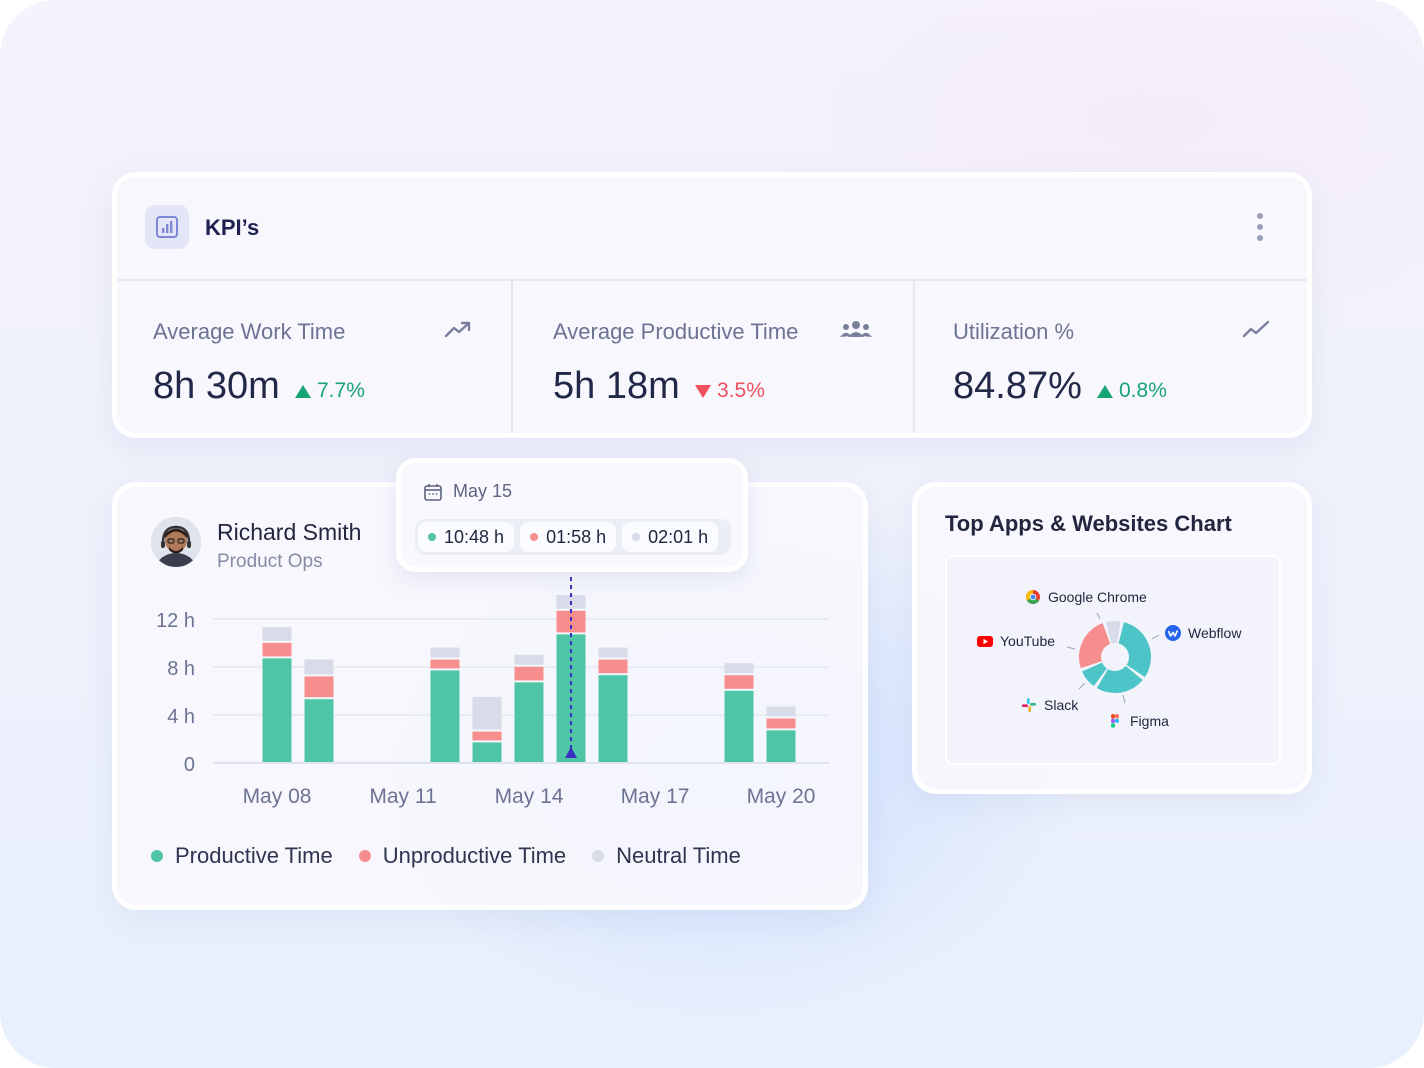 The width and height of the screenshot is (1424, 1068). What do you see at coordinates (466, 537) in the screenshot?
I see `tooltip-productive: 10:48 h` at bounding box center [466, 537].